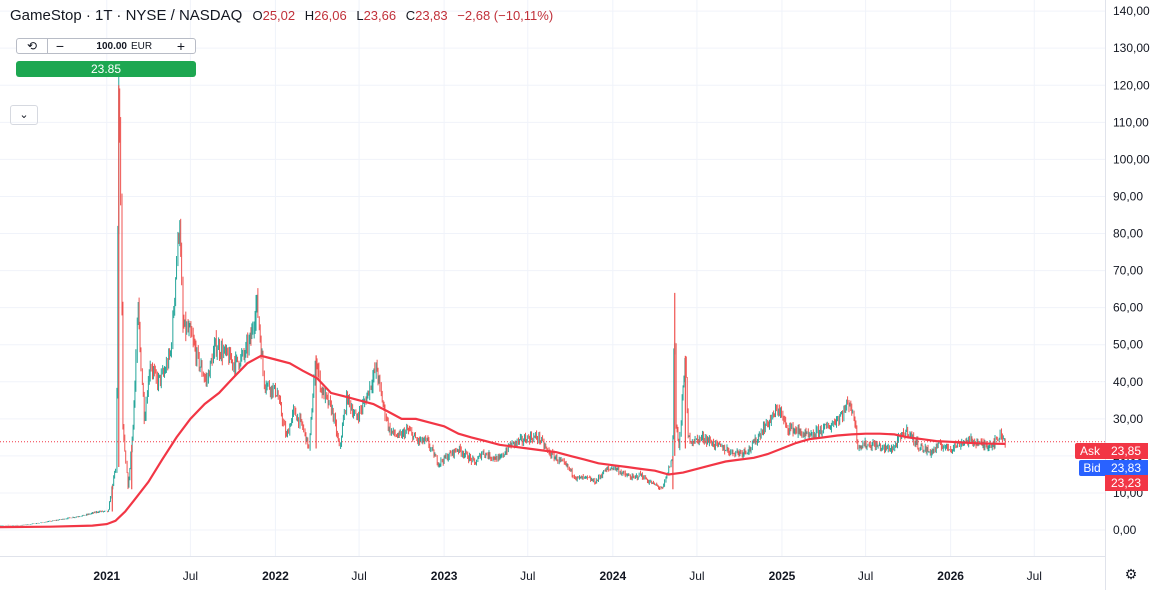  What do you see at coordinates (60, 46) in the screenshot?
I see `decrease-button: −` at bounding box center [60, 46].